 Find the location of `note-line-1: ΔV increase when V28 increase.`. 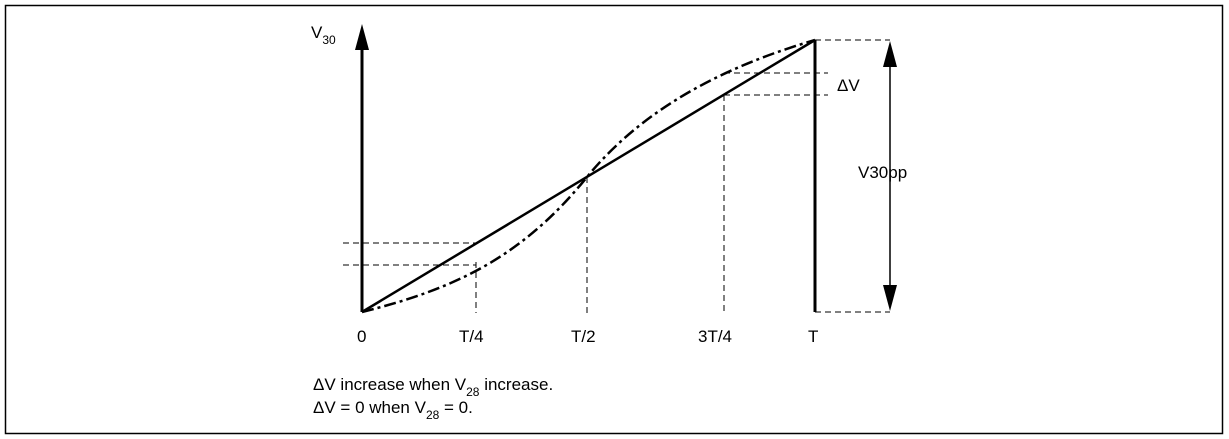

note-line-1: ΔV increase when V28 increase. is located at coordinates (433, 387).